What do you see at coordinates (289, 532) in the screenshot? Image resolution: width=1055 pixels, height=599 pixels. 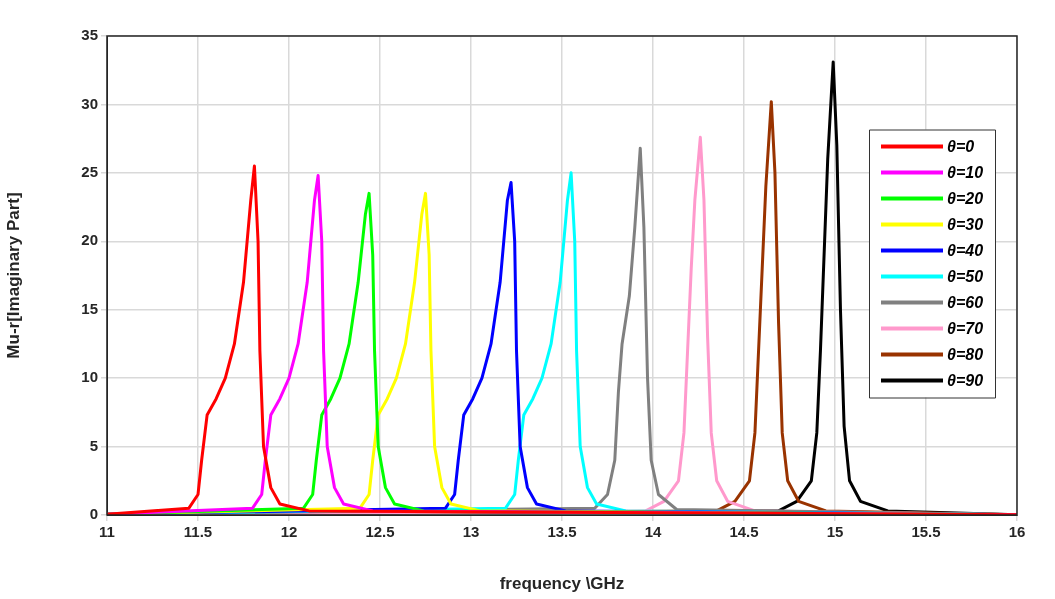 I see `x-tick-label: 12` at bounding box center [289, 532].